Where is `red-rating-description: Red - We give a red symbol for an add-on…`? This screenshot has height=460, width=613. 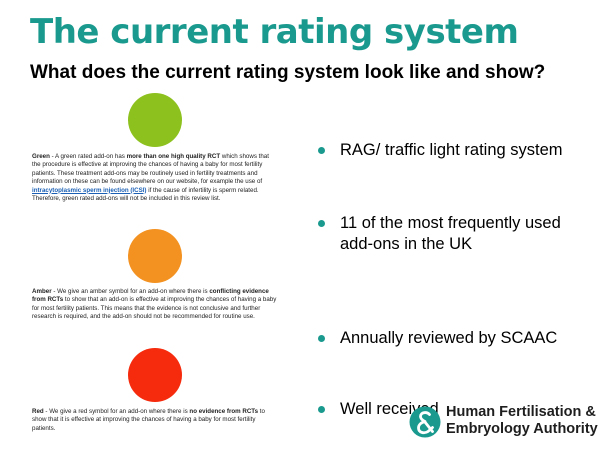 red-rating-description: Red - We give a red symbol for an add-on… is located at coordinates (155, 420).